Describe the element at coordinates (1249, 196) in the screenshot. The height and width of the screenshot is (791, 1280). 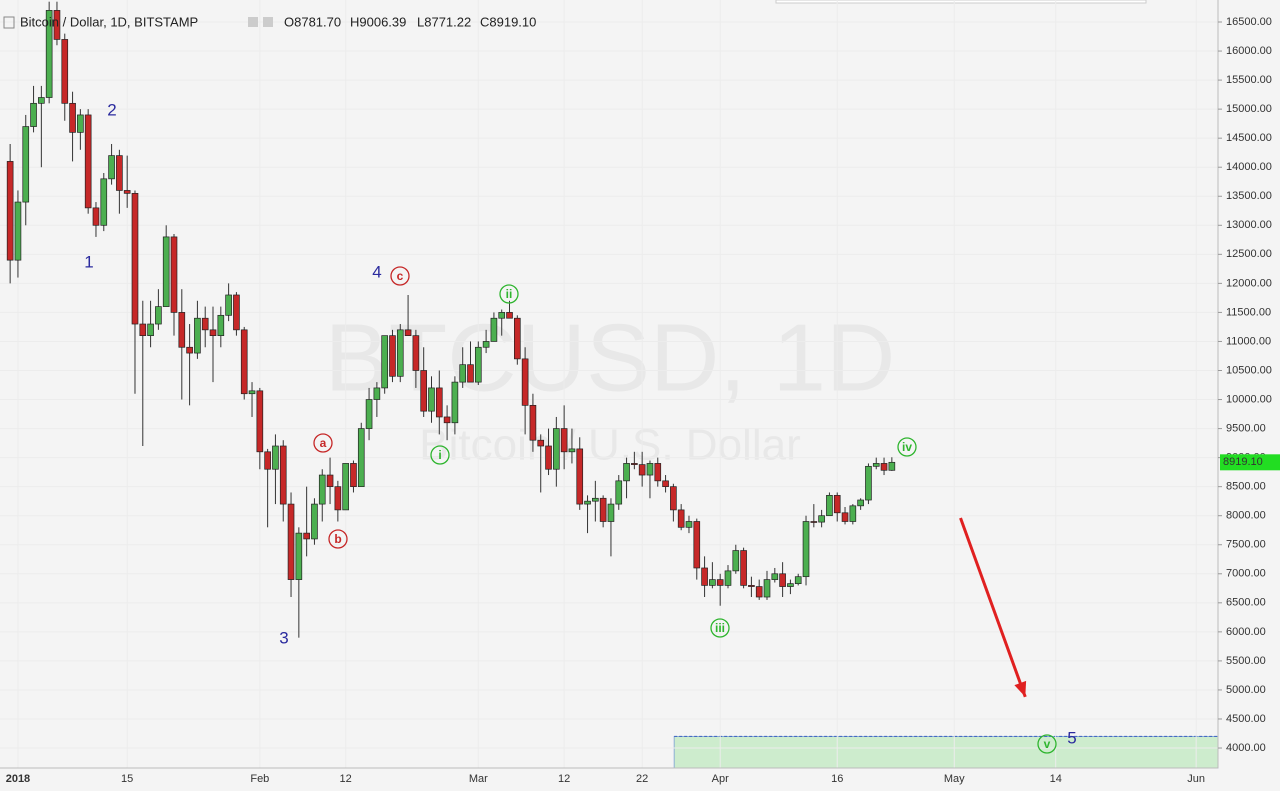
I see `y-tick-label: 13500.00` at that location.